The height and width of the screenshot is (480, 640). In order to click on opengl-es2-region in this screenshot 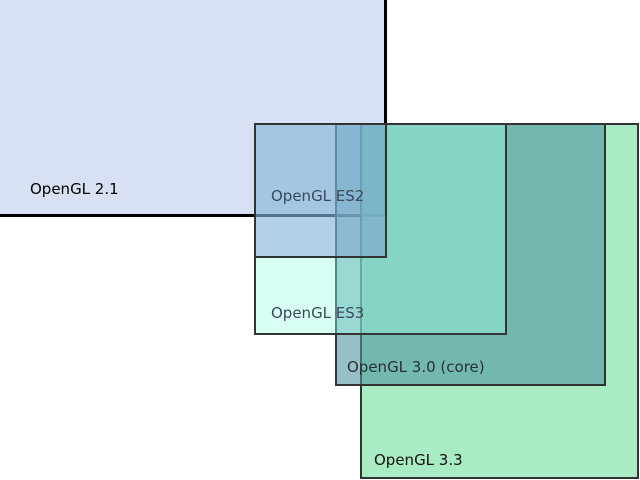, I will do `click(320, 190)`.